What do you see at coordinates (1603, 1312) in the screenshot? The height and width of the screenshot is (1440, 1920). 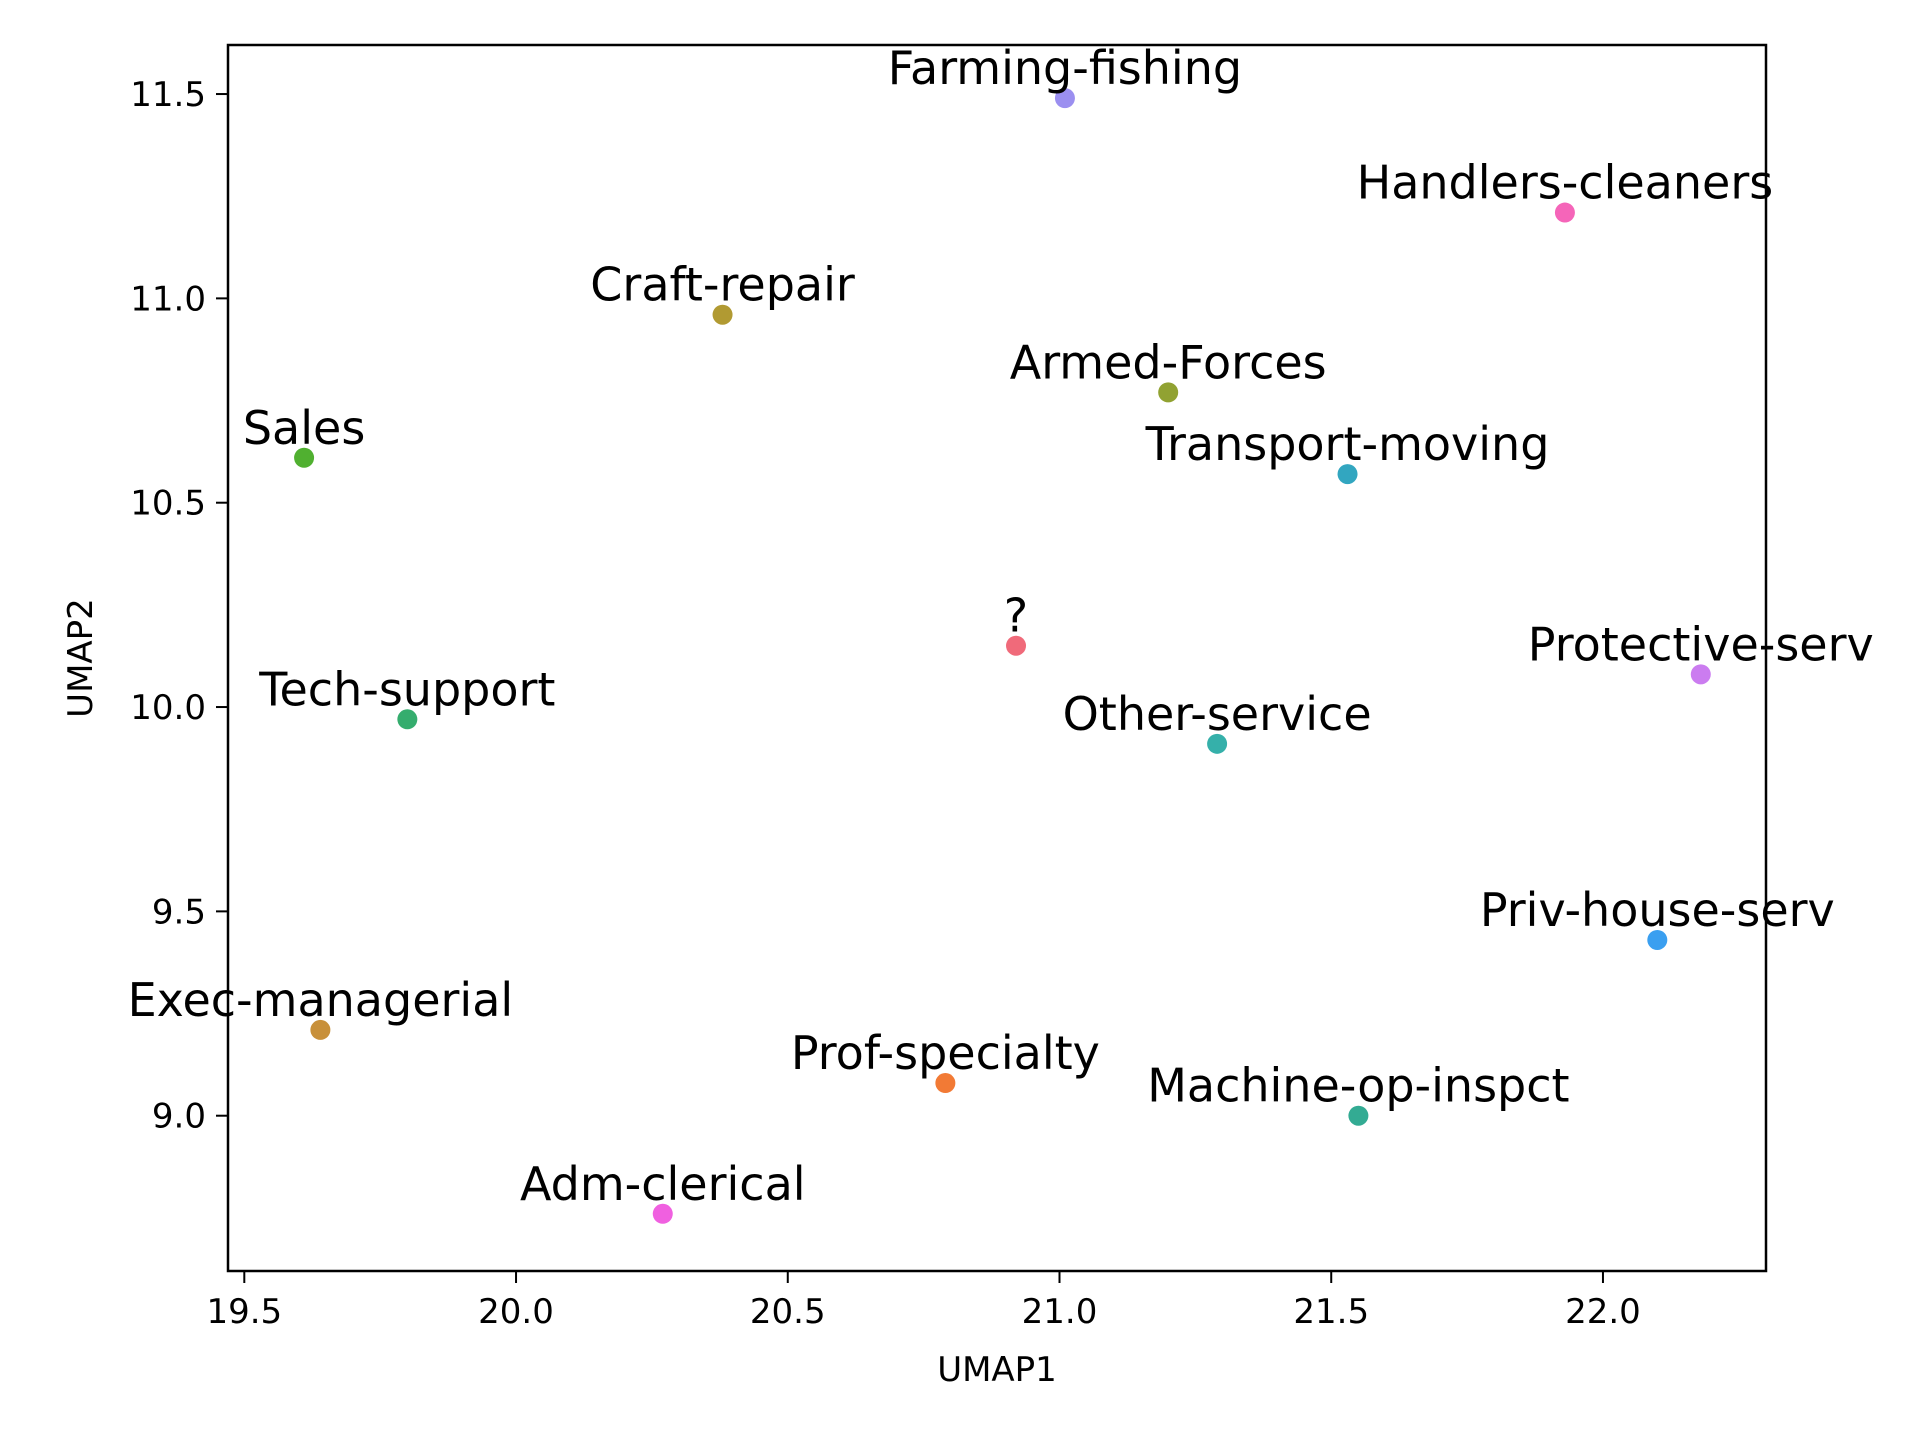 I see `x-tick-label: 22.0` at bounding box center [1603, 1312].